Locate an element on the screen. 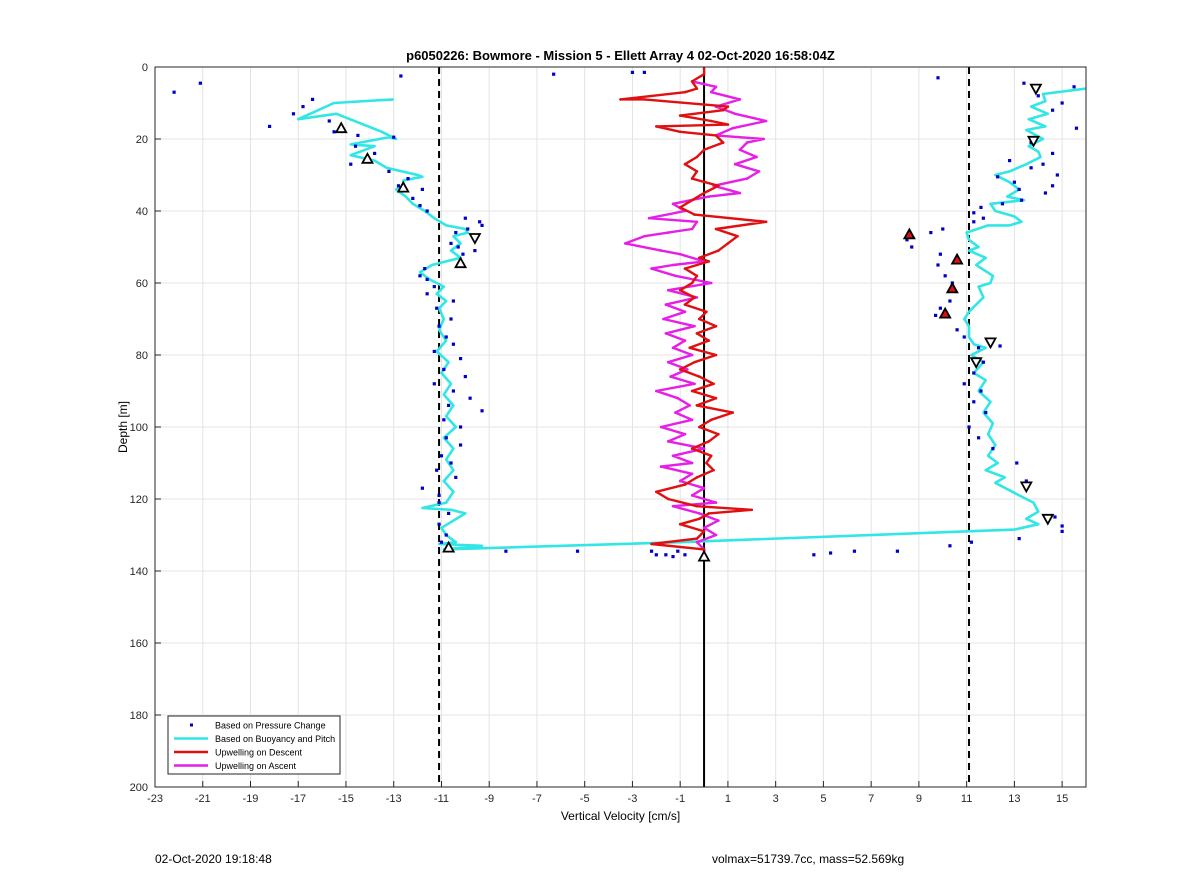 Image resolution: width=1200 pixels, height=885 pixels. y-tick-label: 180 is located at coordinates (139, 716).